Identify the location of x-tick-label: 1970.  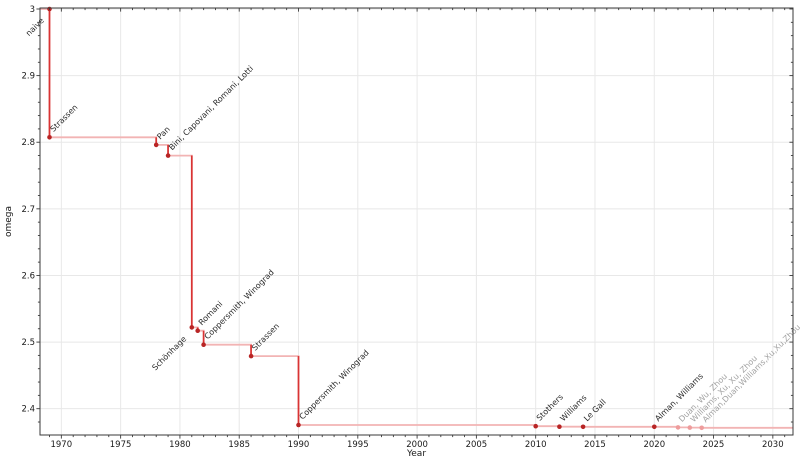
(61, 445).